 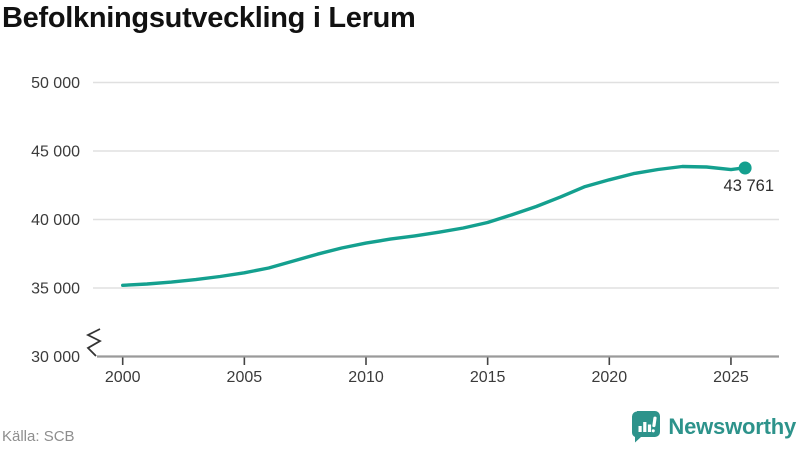 What do you see at coordinates (55, 83) in the screenshot?
I see `y-tick-label: 50 000` at bounding box center [55, 83].